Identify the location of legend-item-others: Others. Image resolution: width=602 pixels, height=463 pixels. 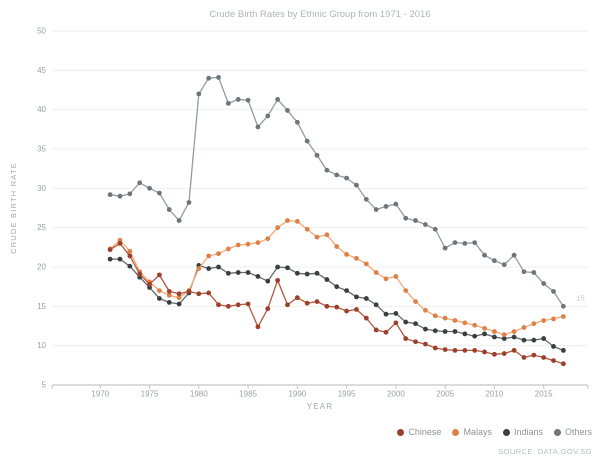
(572, 432).